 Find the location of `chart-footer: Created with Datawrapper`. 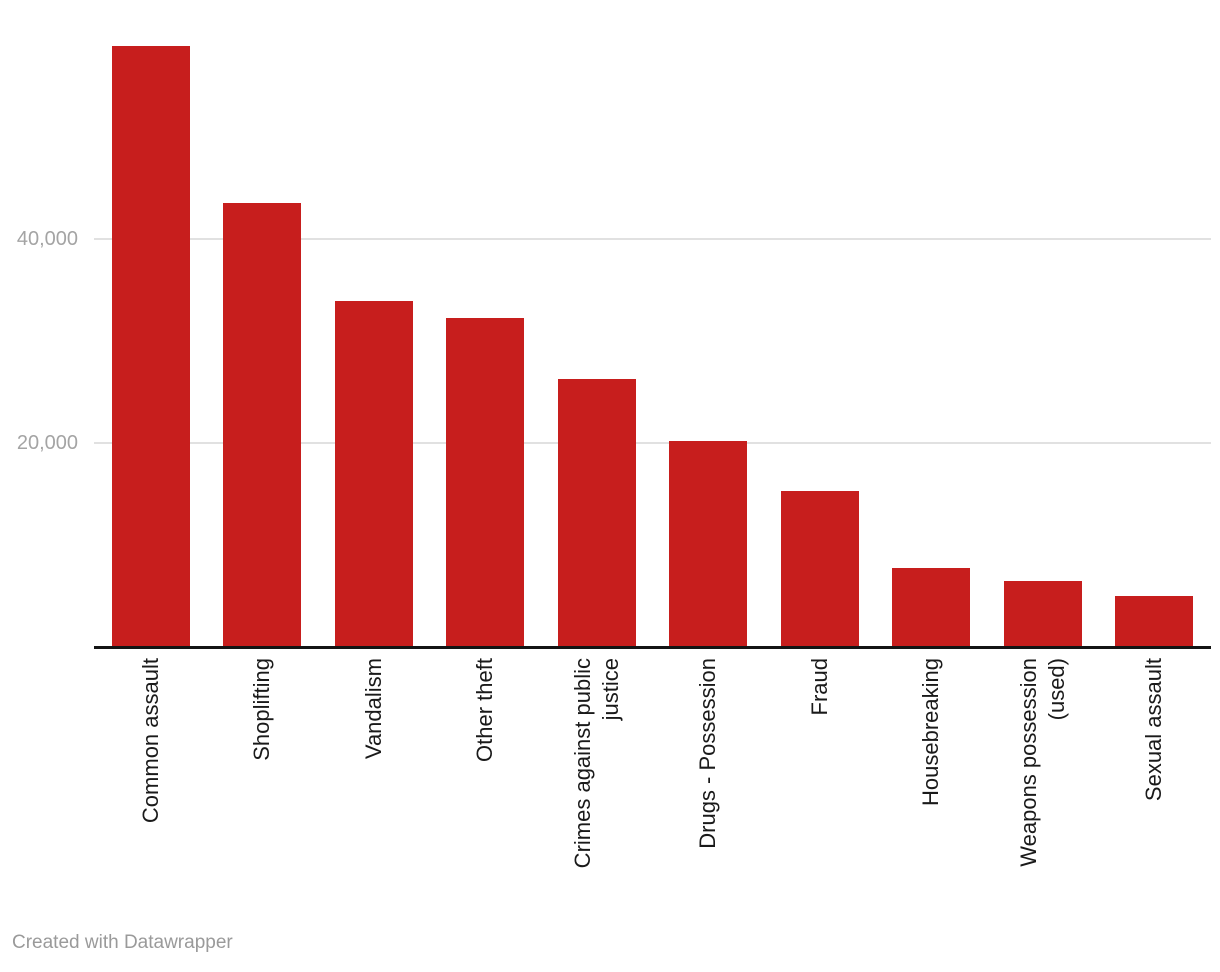

chart-footer: Created with Datawrapper is located at coordinates (122, 943).